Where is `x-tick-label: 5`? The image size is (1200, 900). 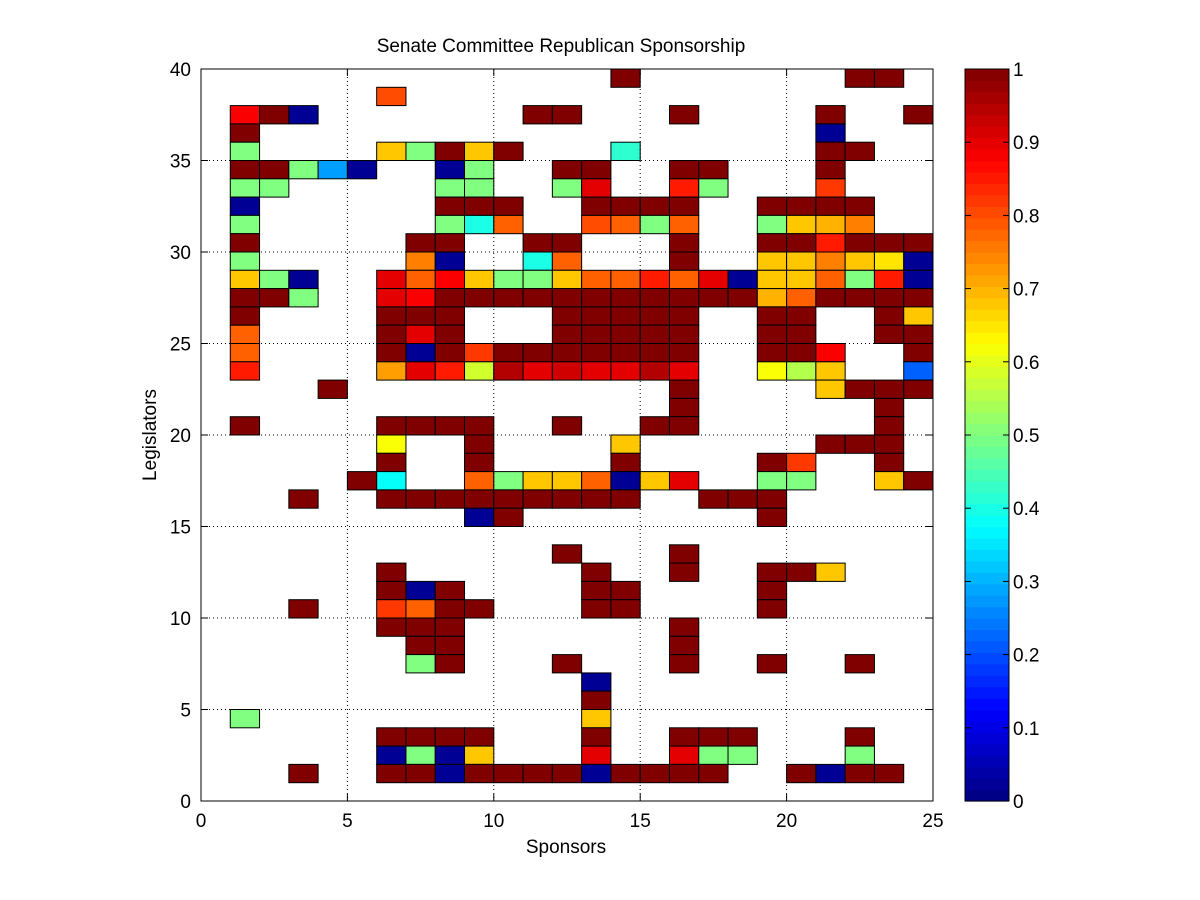
x-tick-label: 5 is located at coordinates (347, 821).